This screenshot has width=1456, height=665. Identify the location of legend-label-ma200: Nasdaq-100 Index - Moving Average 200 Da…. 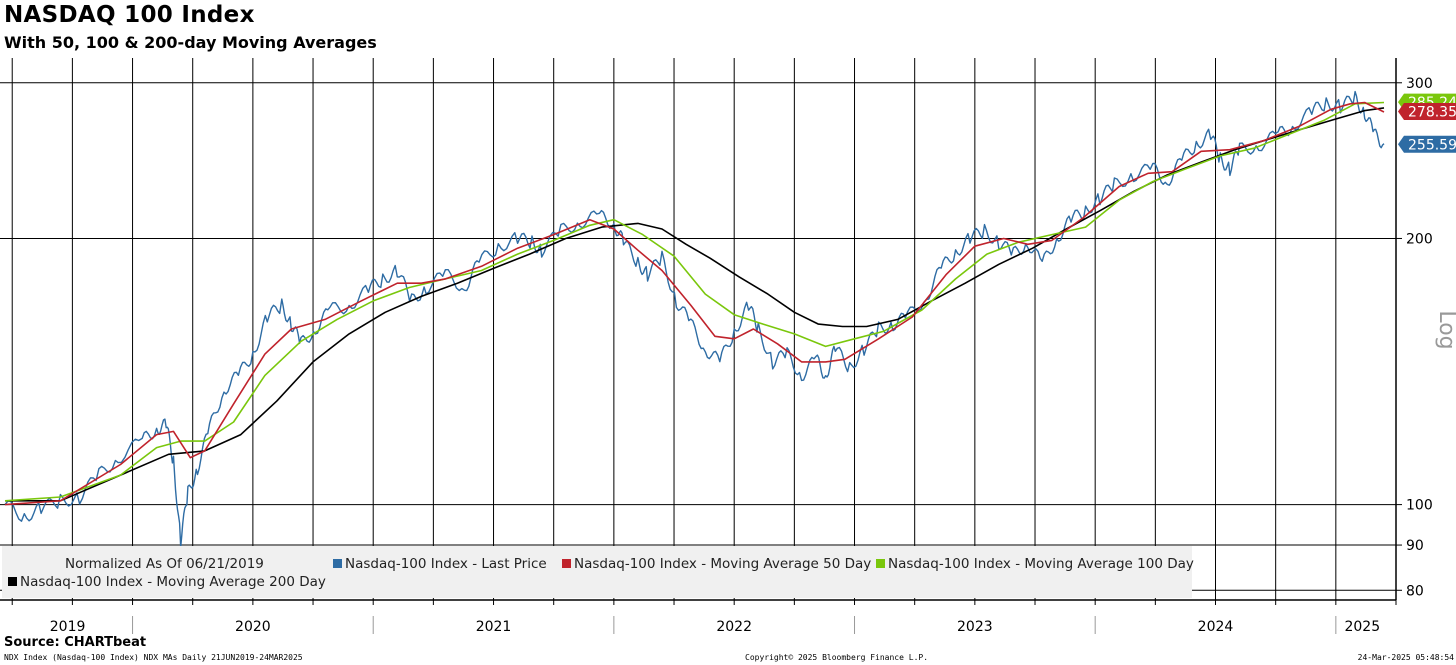
(173, 582).